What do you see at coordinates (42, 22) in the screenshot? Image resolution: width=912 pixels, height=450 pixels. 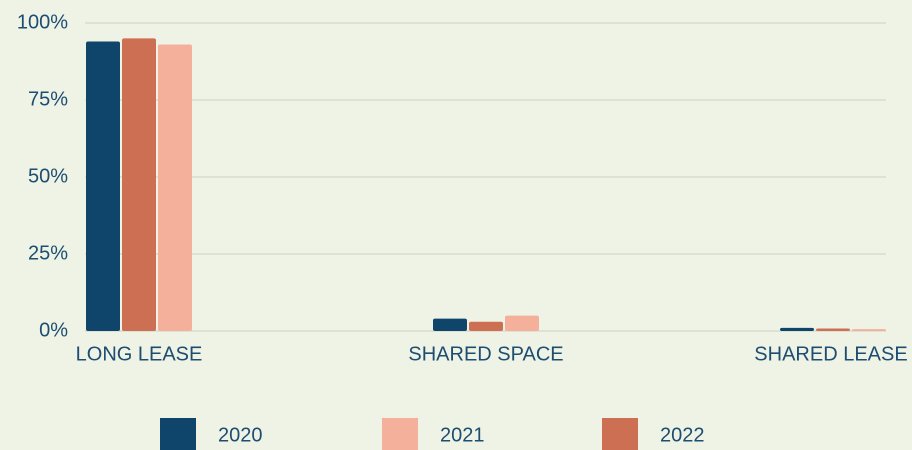 I see `y-tick-label: 100%` at bounding box center [42, 22].